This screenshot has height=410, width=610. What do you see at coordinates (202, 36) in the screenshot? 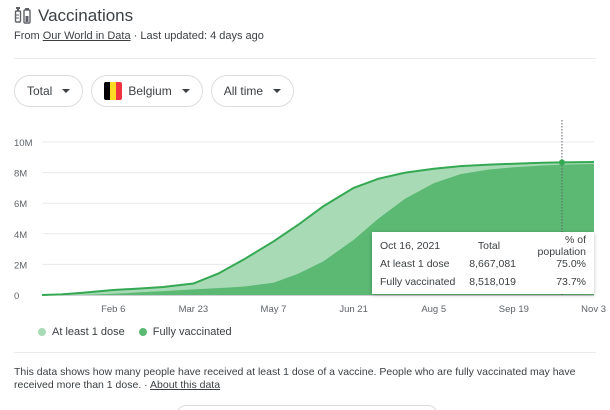
I see `last-updated: Last updated: 4 days ago` at bounding box center [202, 36].